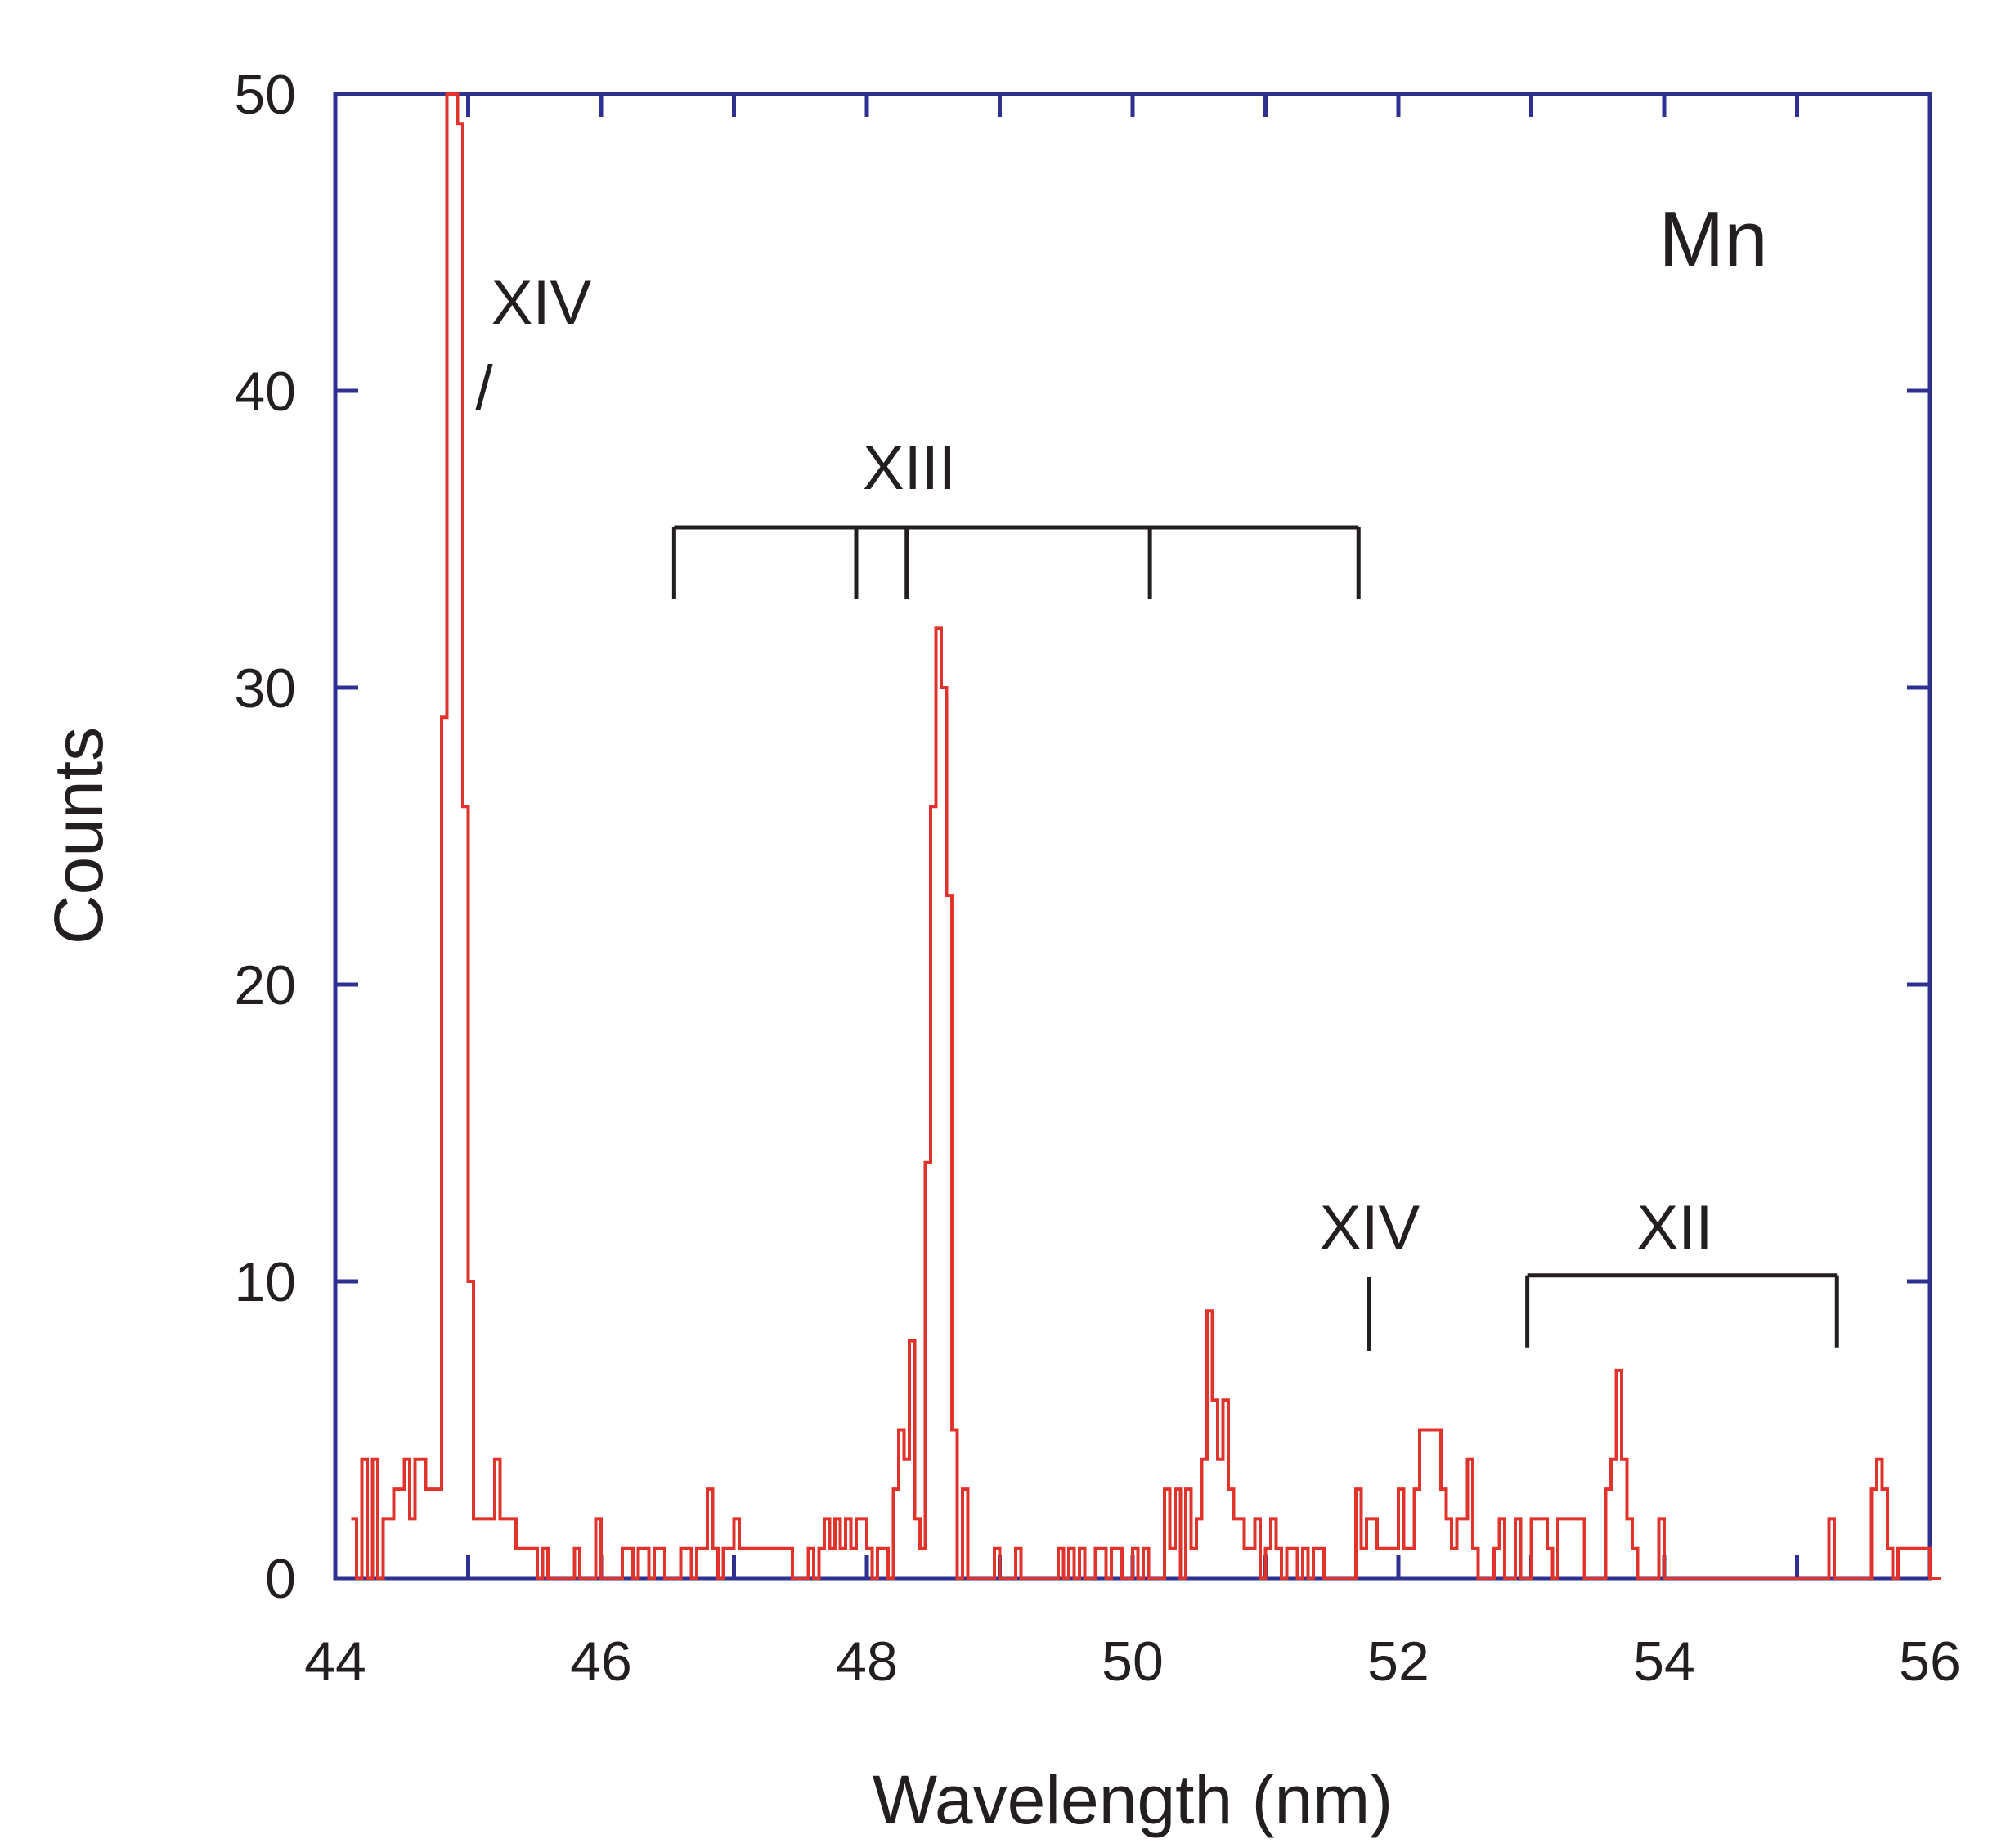 The image size is (2006, 1848). Describe the element at coordinates (265, 688) in the screenshot. I see `y-tick-label: 30` at that location.